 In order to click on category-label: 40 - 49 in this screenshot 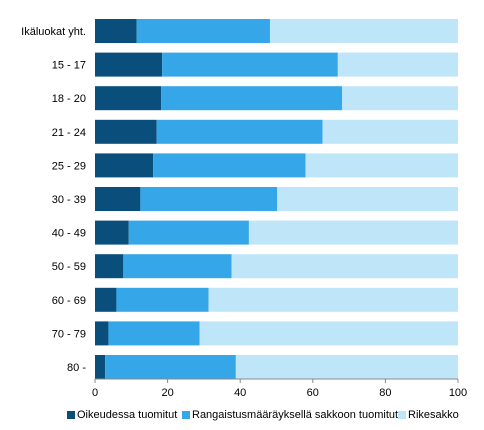, I will do `click(69, 234)`.